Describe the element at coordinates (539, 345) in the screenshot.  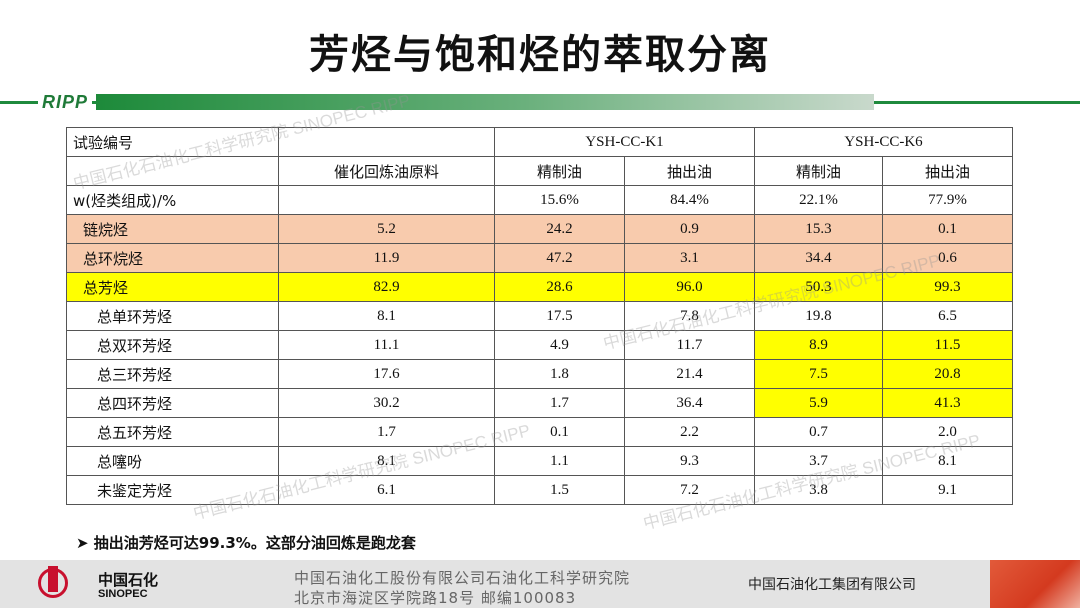
I see `table-row: 总双环芳烃 11.1 4.9 11.7 8.9 11.5` at that location.